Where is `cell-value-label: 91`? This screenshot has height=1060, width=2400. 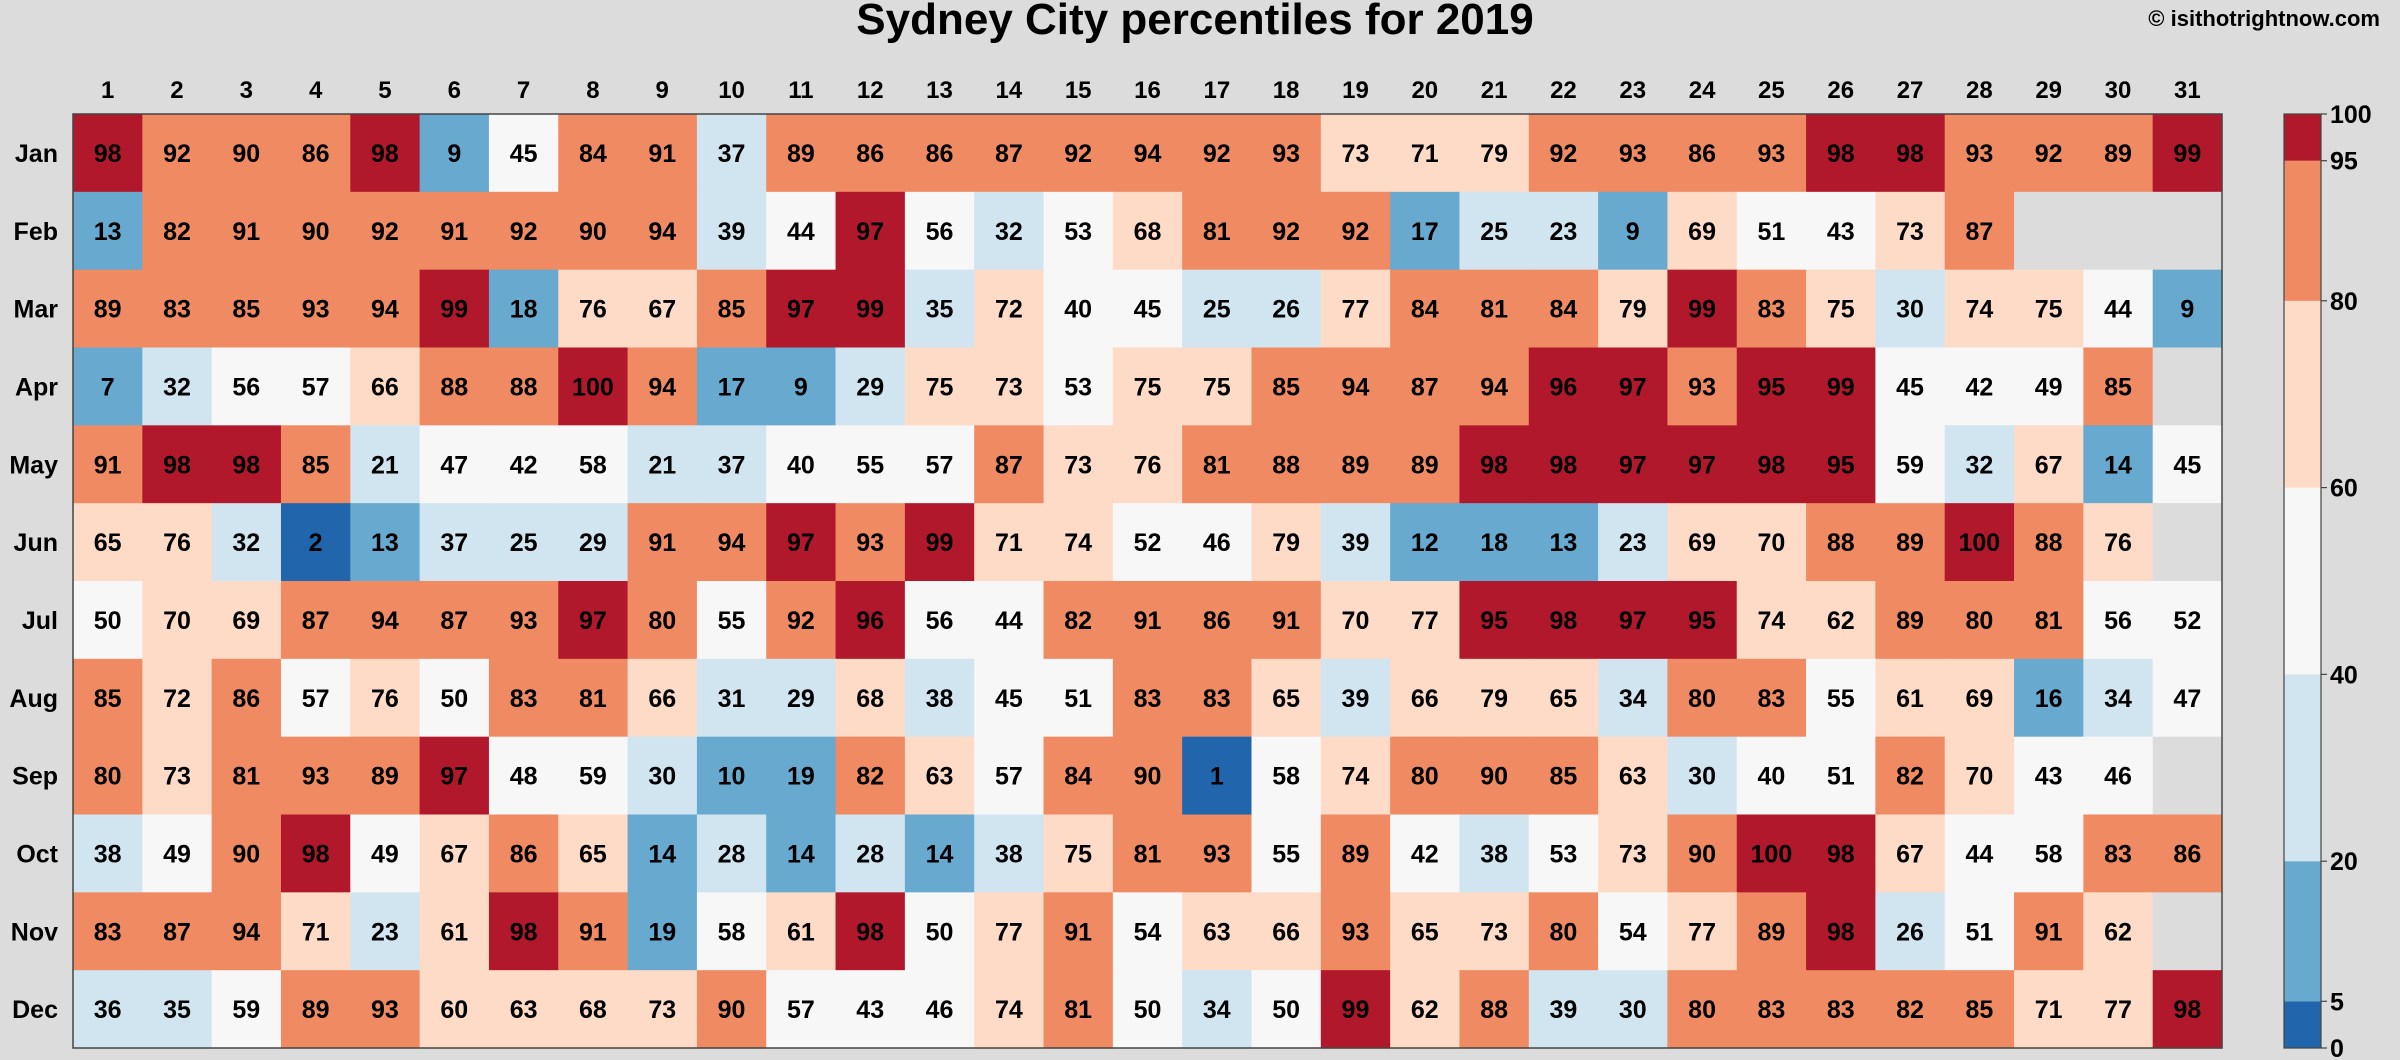
cell-value-label: 91 is located at coordinates (662, 154).